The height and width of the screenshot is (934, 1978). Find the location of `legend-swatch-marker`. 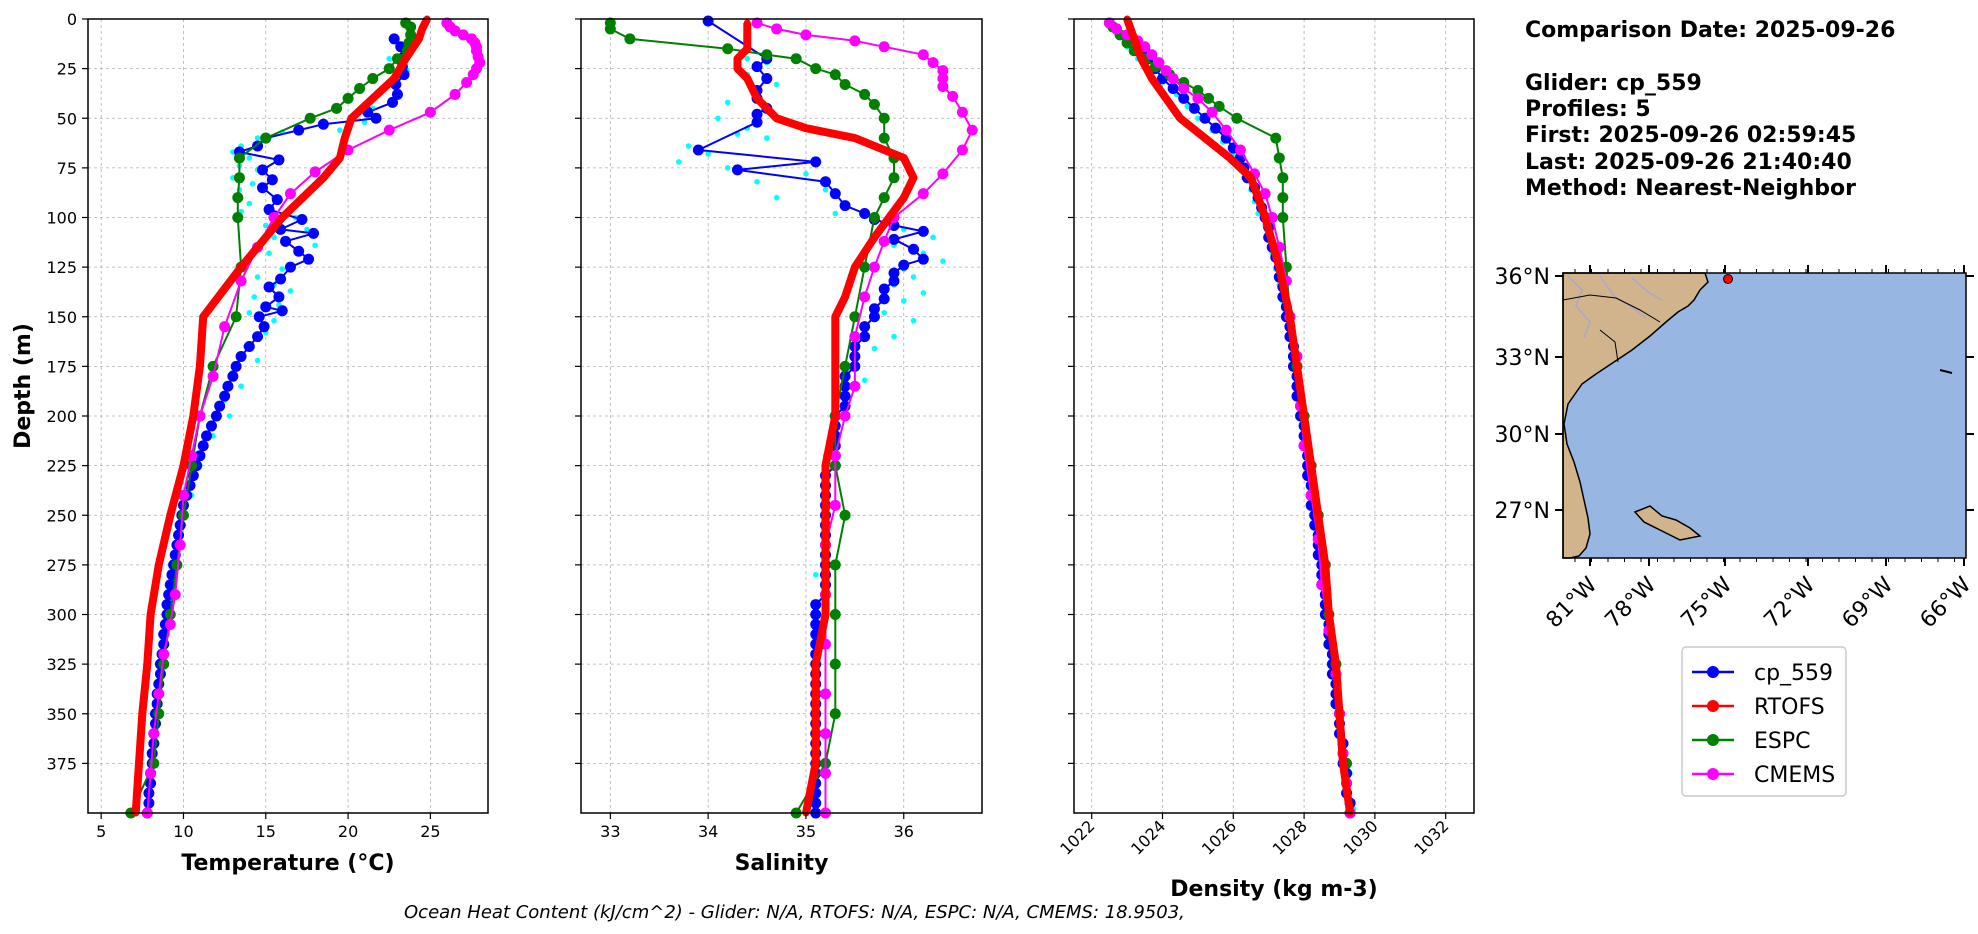

legend-swatch-marker is located at coordinates (1713, 706).